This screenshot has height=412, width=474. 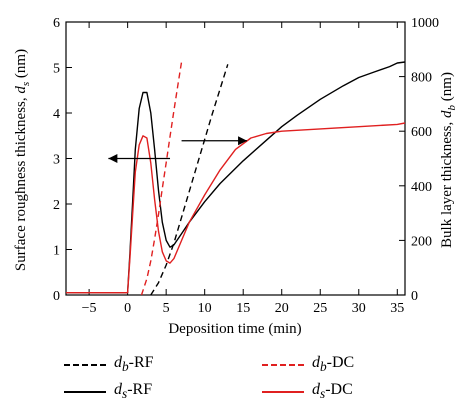 What do you see at coordinates (414, 296) in the screenshot?
I see `right-y-tick-label: 0` at bounding box center [414, 296].